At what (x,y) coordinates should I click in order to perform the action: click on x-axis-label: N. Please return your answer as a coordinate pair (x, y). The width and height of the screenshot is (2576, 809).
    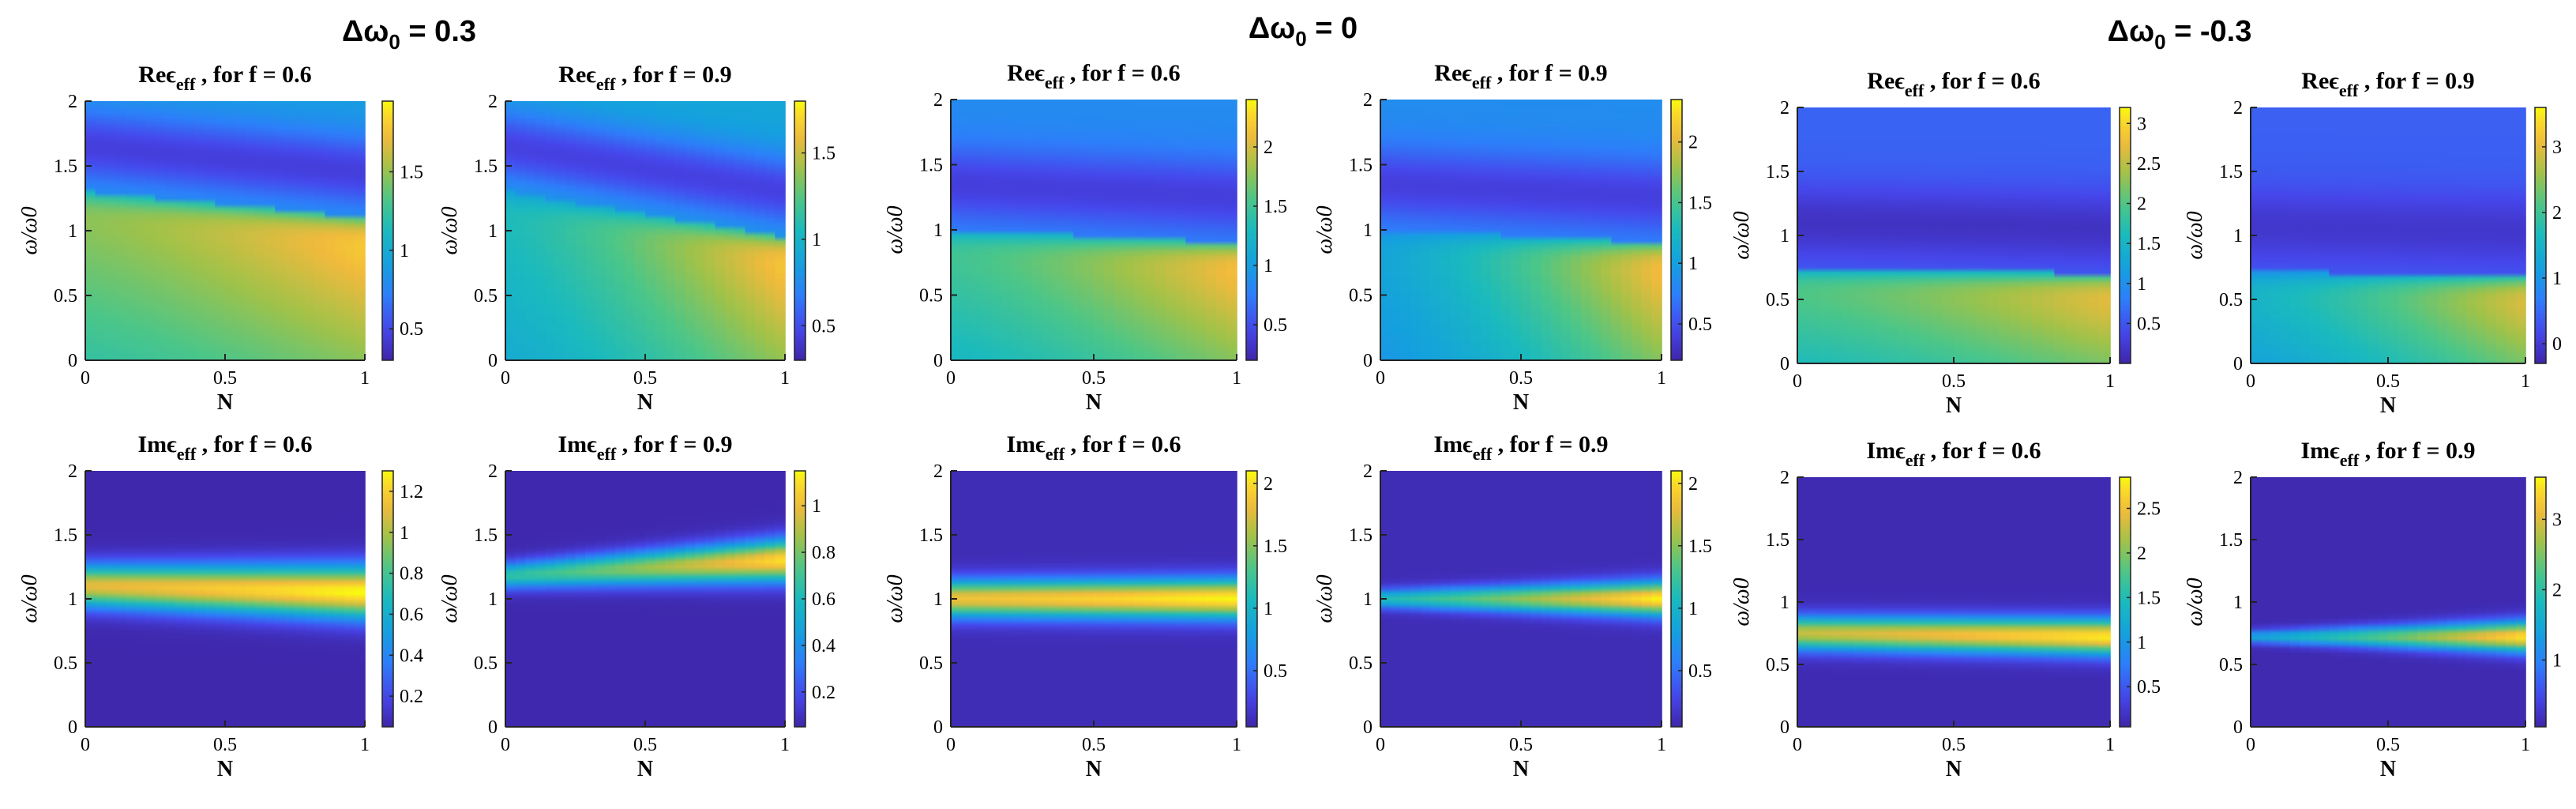
    Looking at the image, I should click on (1521, 402).